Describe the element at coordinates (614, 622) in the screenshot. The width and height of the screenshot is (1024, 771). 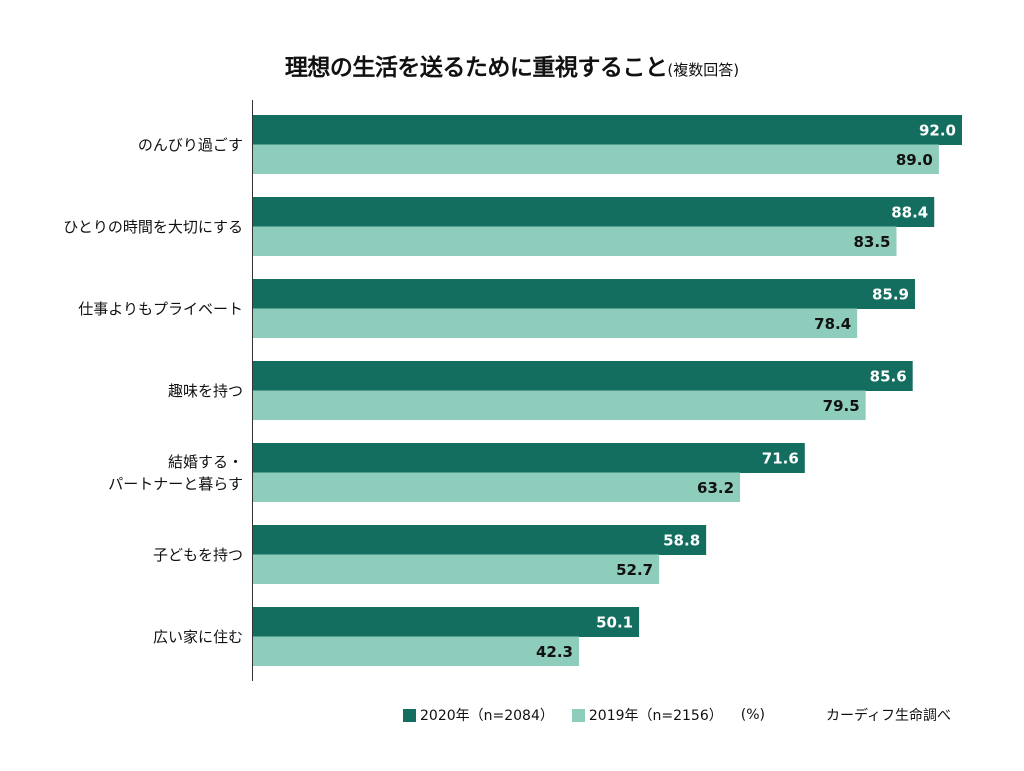
I see `value-label-2020-6: 50.1` at that location.